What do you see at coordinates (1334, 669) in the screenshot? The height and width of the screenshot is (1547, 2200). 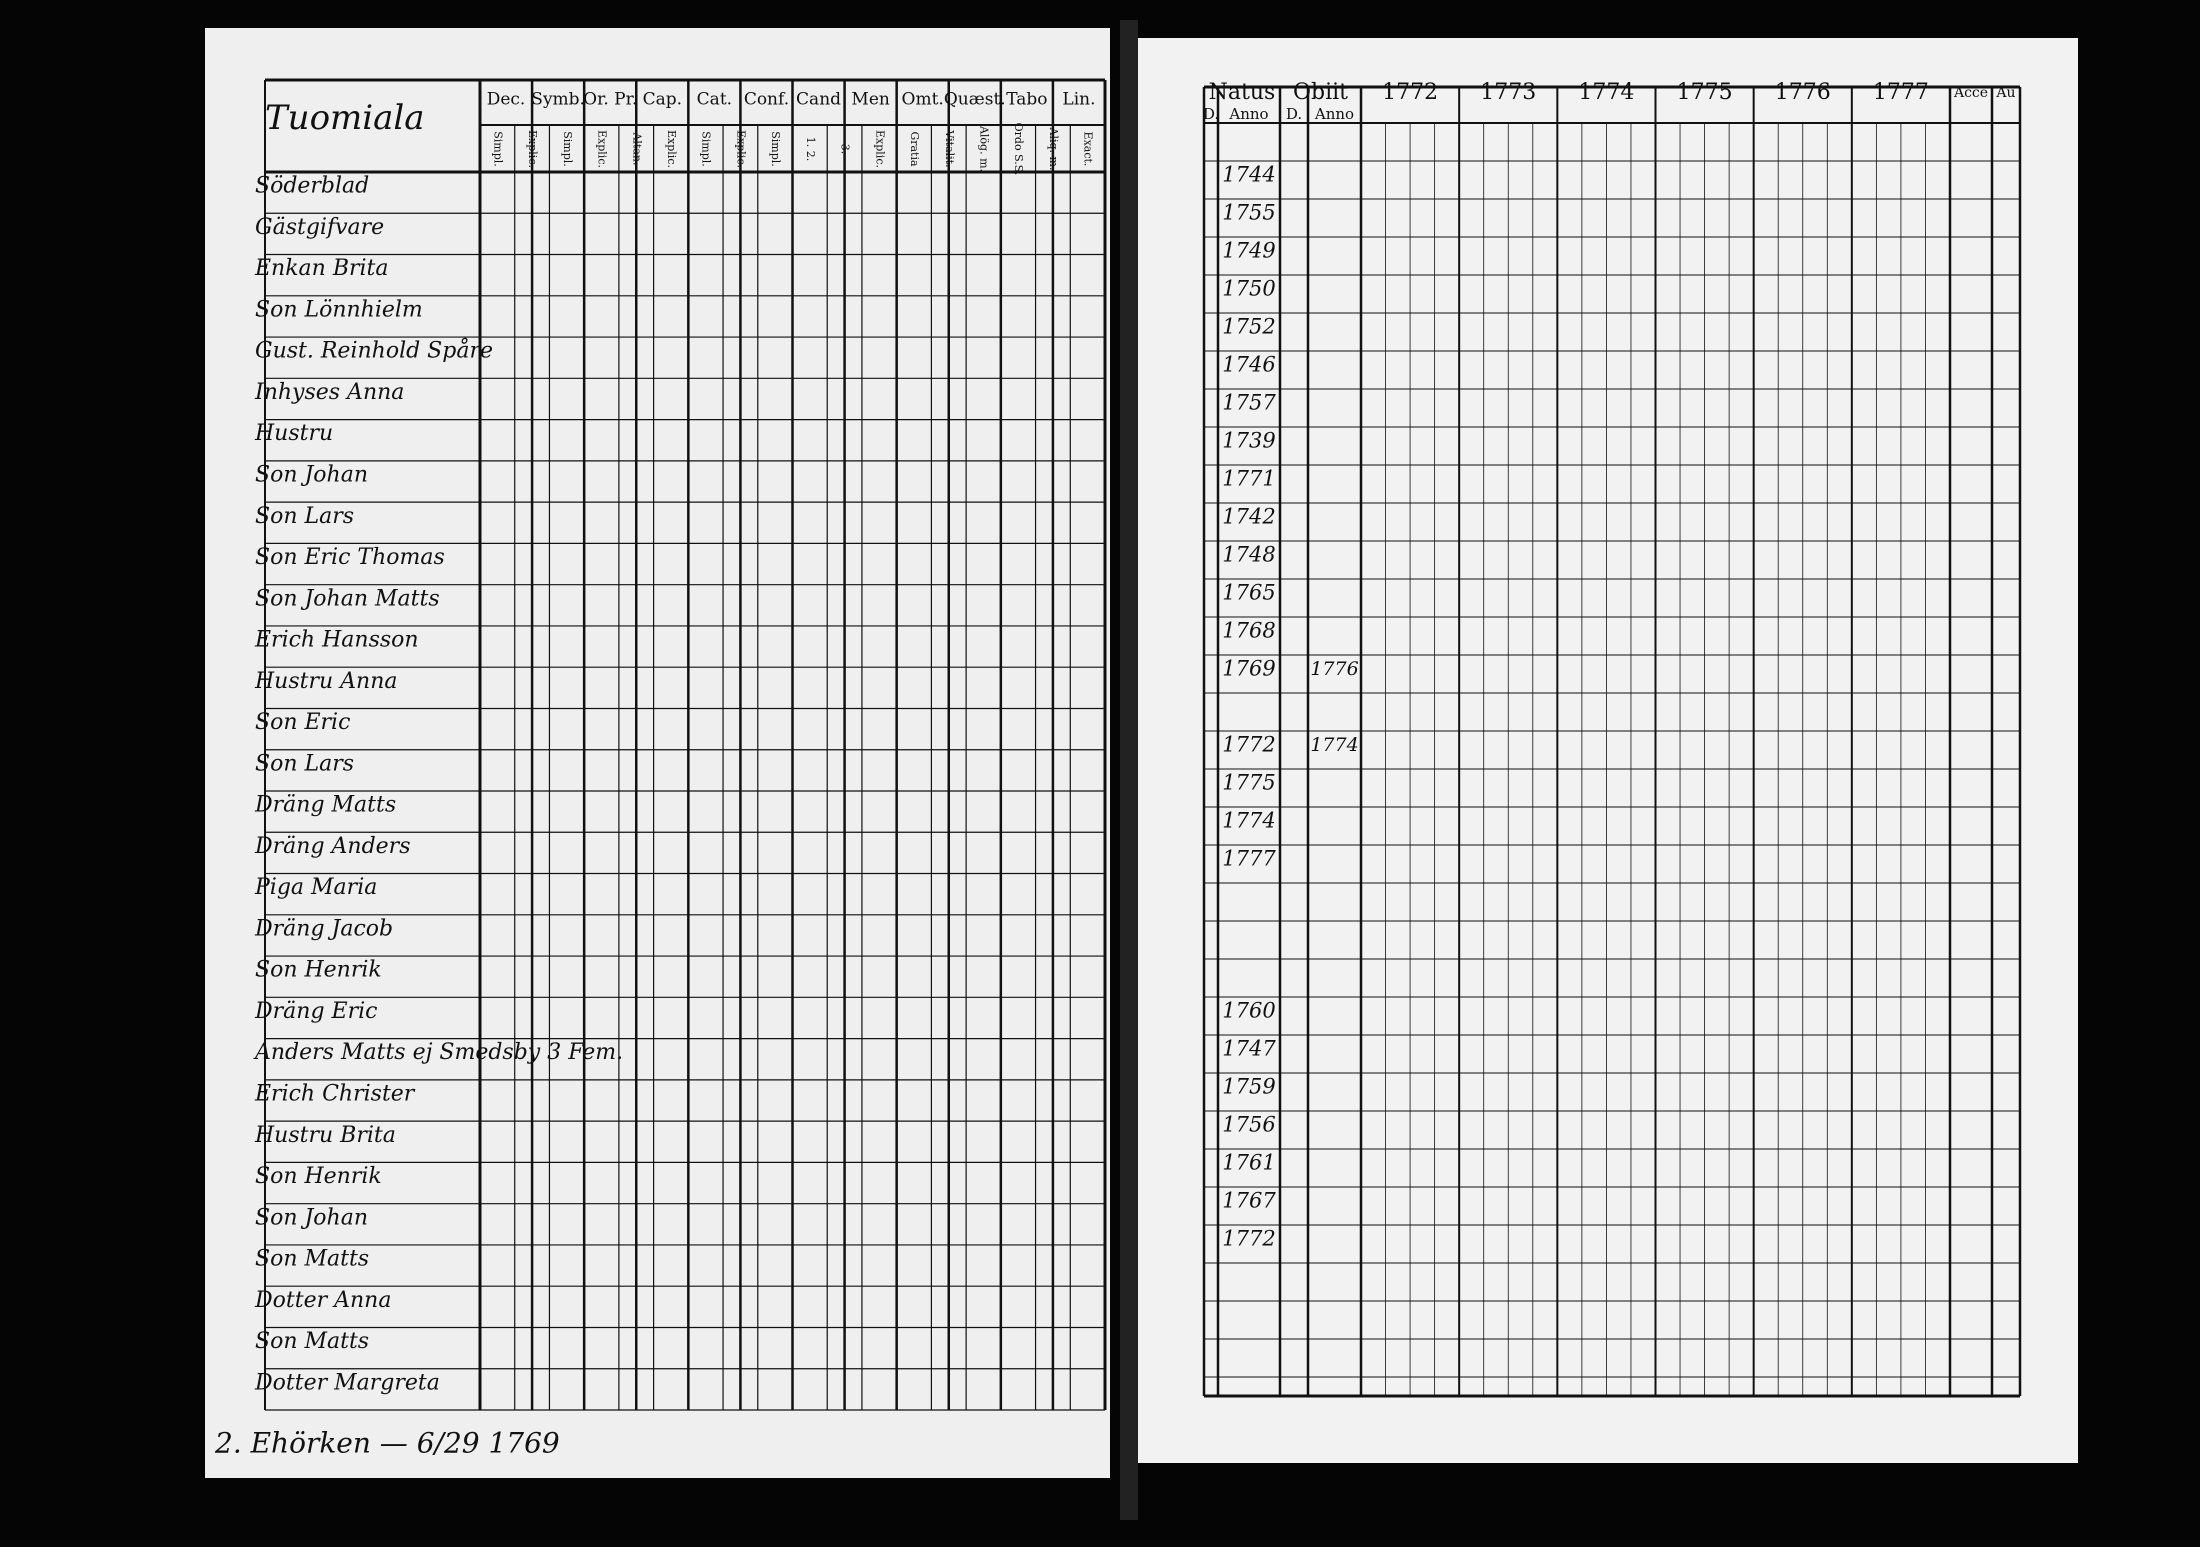 I see `death-year: 1776` at bounding box center [1334, 669].